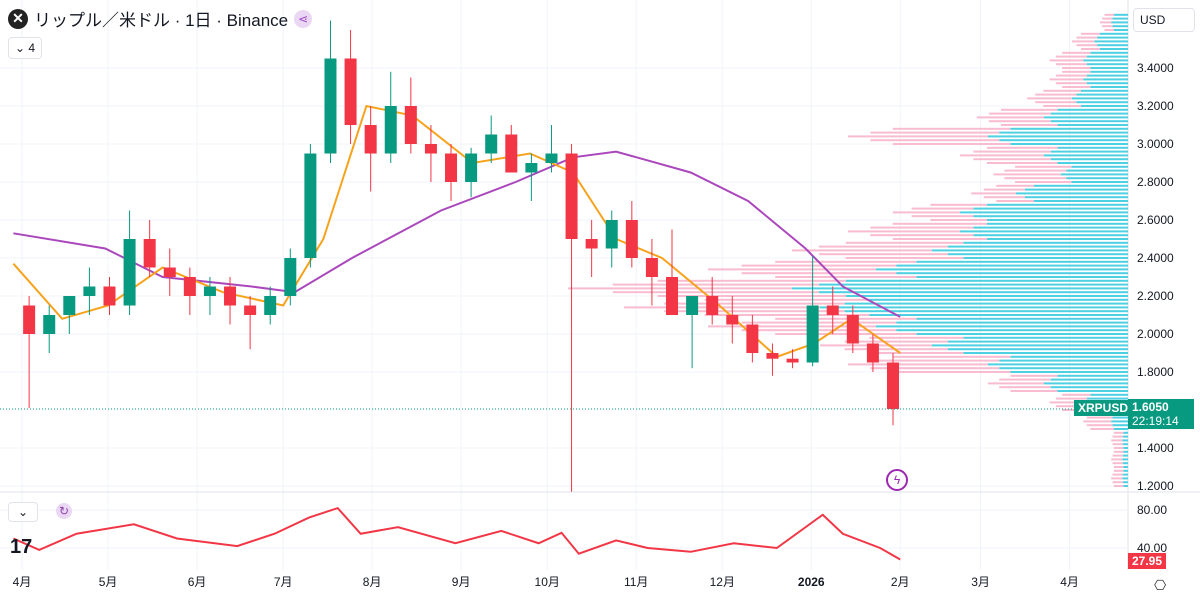 The height and width of the screenshot is (597, 1200). I want to click on chevron-down-icon: ⌄, so click(23, 512).